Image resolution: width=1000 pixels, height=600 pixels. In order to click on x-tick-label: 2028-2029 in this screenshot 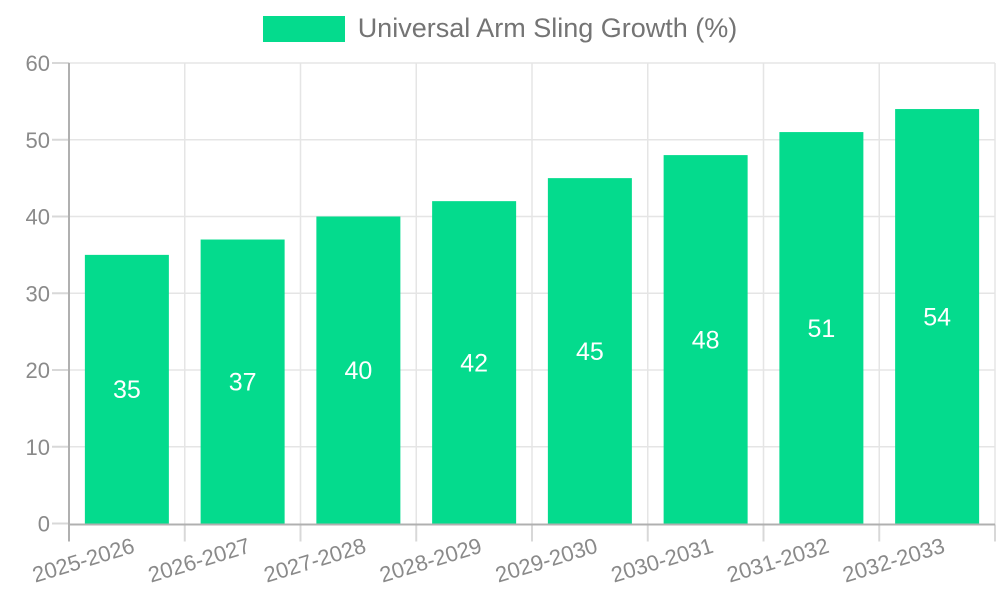, I will do `click(431, 560)`.